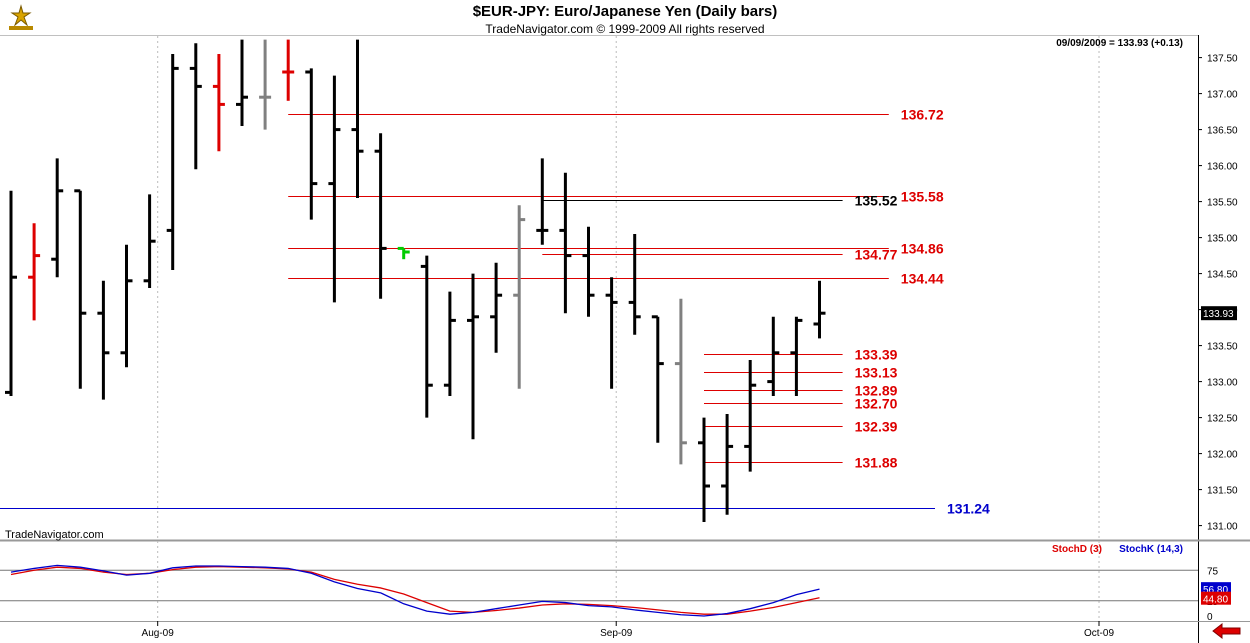  What do you see at coordinates (625, 11) in the screenshot?
I see `chart-title: $EUR-JPY: Euro/Japanese Yen (Daily bars)` at bounding box center [625, 11].